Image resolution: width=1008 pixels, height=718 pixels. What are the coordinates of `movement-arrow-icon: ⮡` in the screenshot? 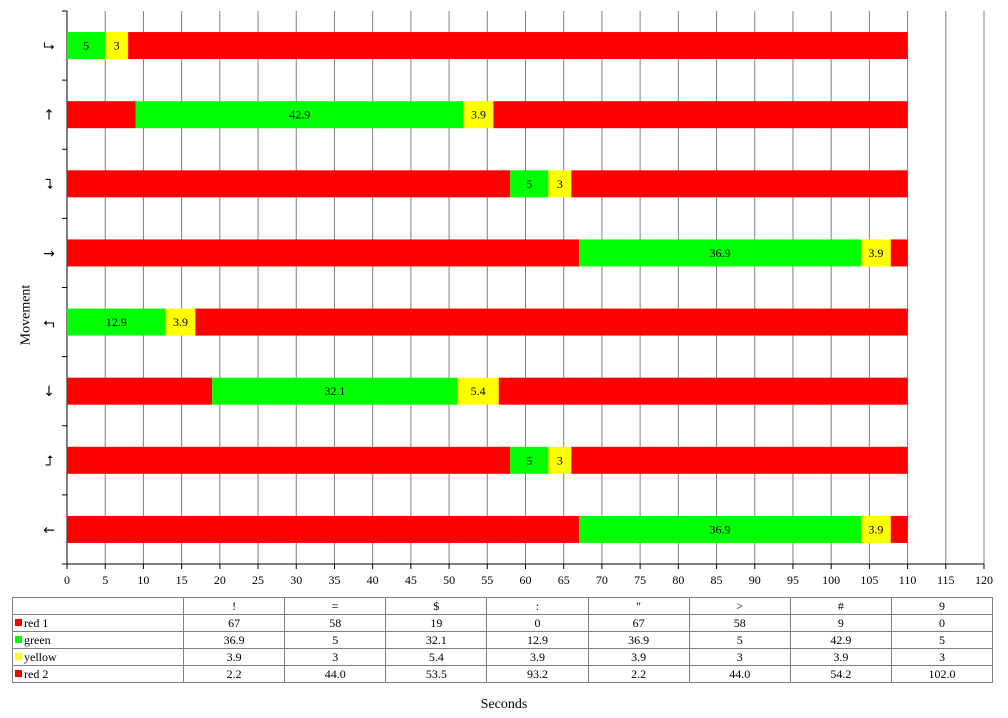 It's located at (48, 47).